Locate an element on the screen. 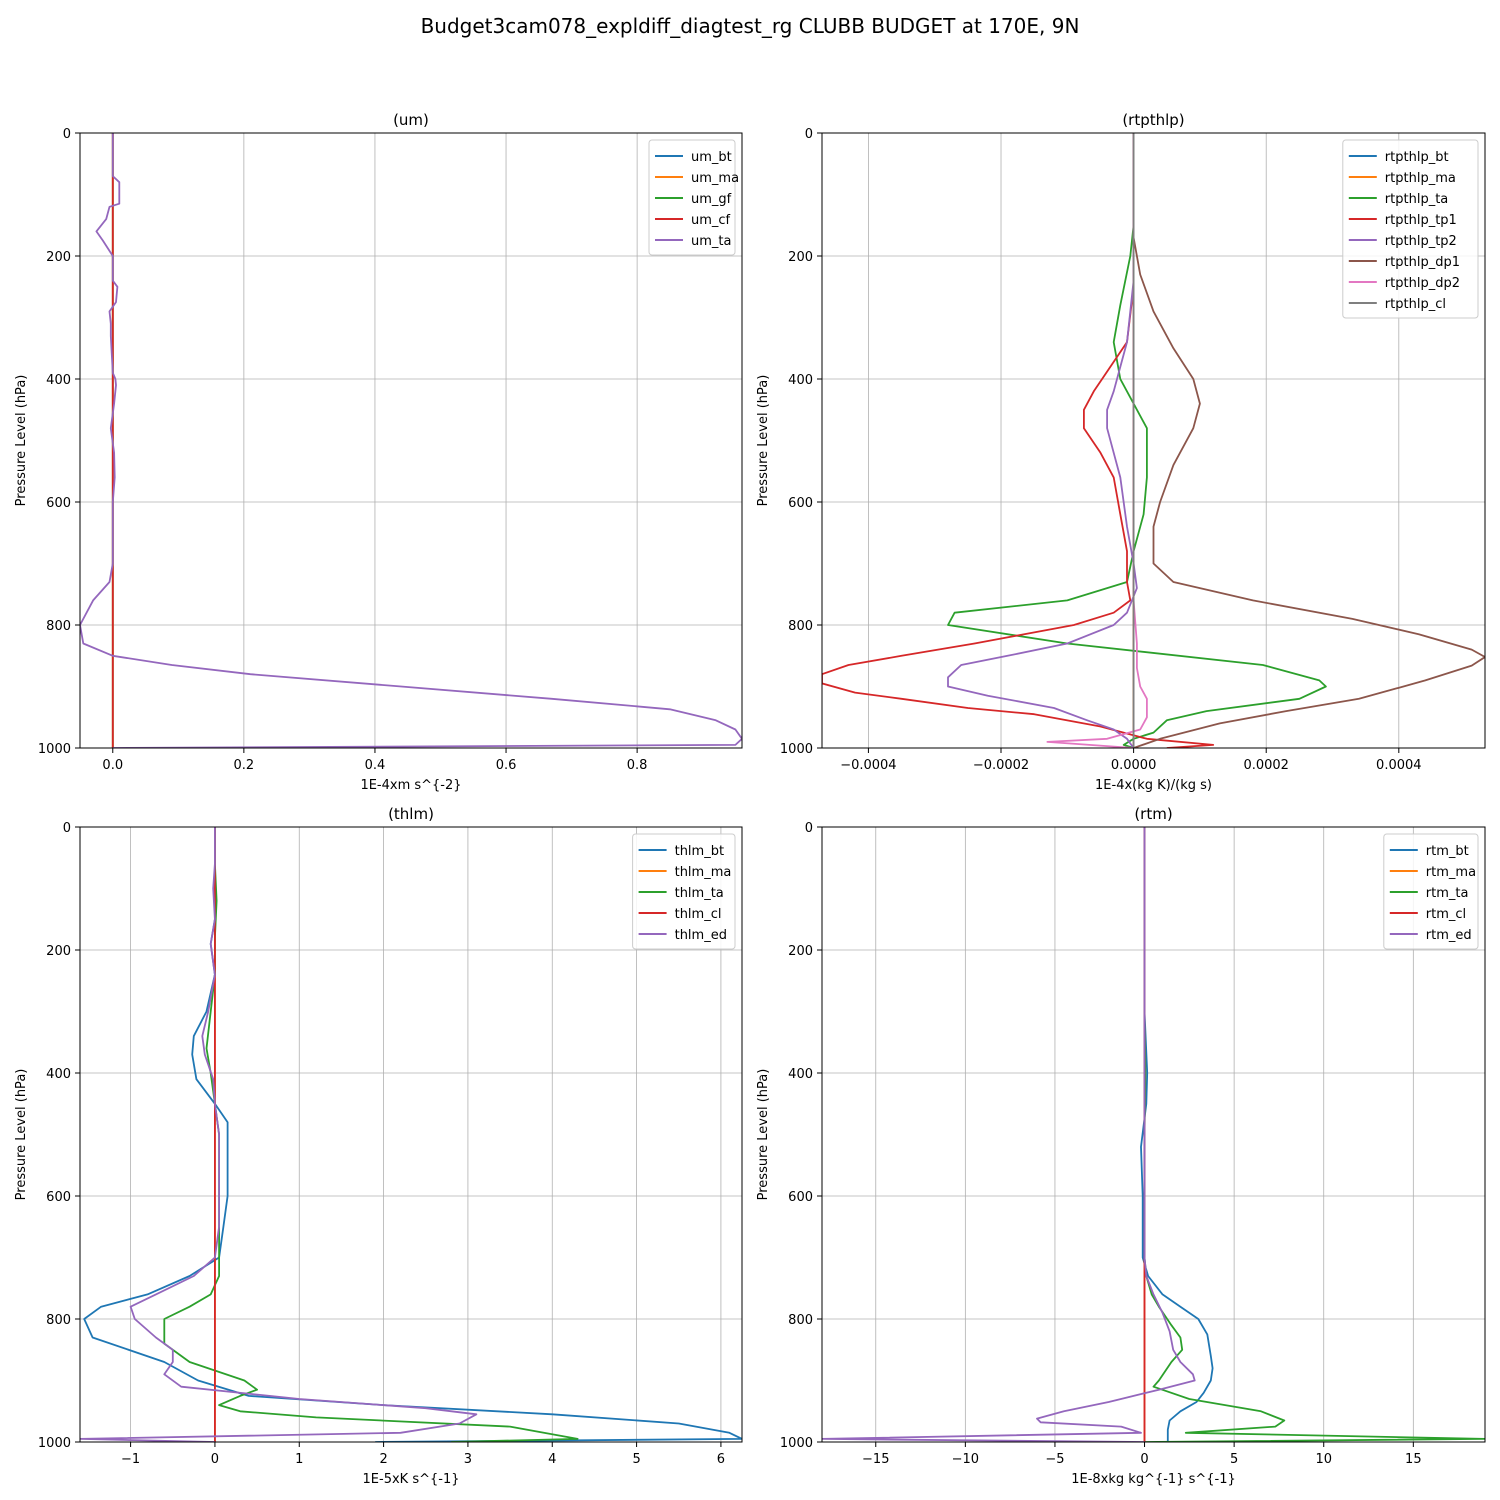  legend-label: rtm_ma is located at coordinates (1451, 872).